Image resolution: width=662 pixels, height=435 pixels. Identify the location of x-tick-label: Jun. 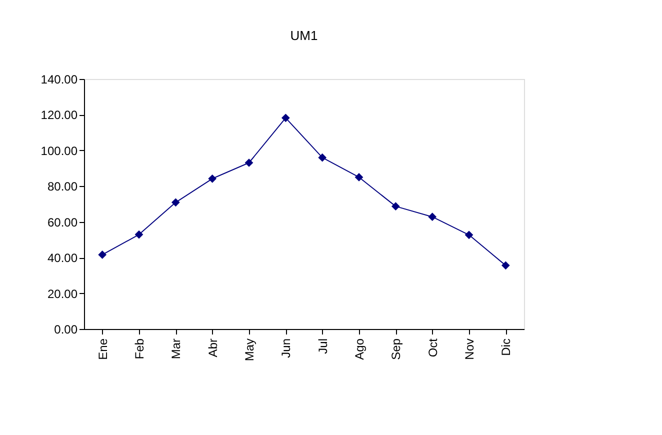
(286, 348).